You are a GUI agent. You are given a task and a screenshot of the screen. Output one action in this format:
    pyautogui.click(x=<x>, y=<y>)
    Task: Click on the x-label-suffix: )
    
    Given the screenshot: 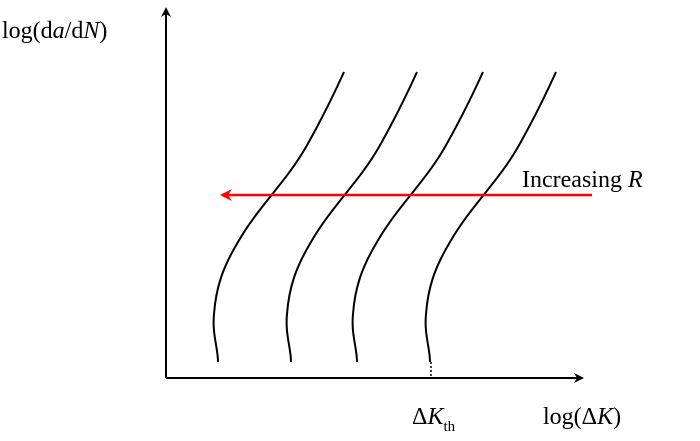 What is the action you would take?
    pyautogui.click(x=617, y=417)
    